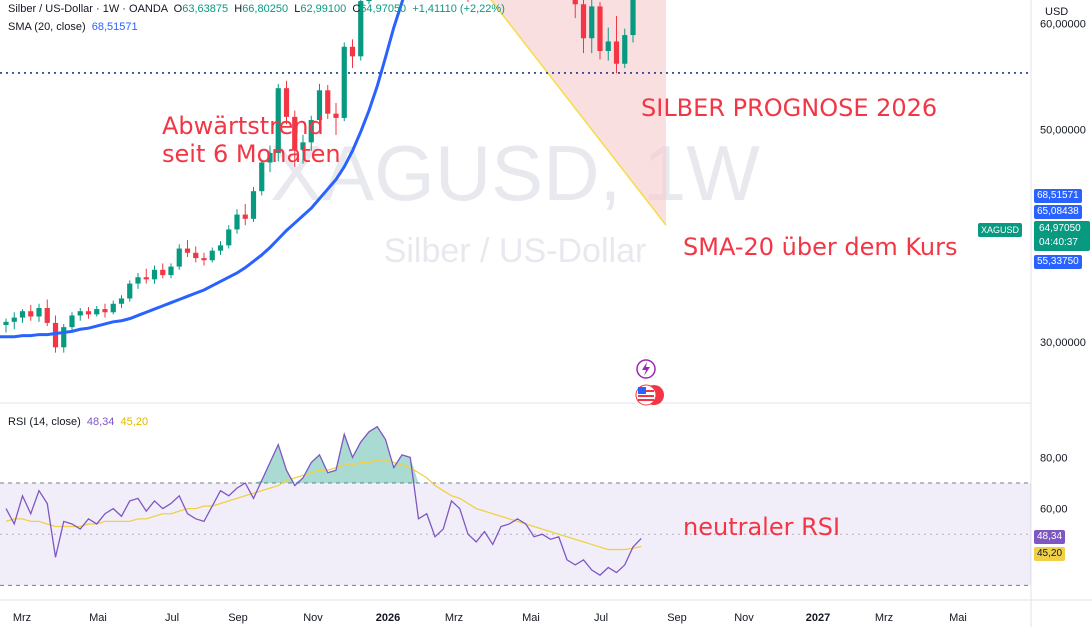  I want to click on annotation-sma-note: SMA-20 über dem Kurs, so click(820, 247).